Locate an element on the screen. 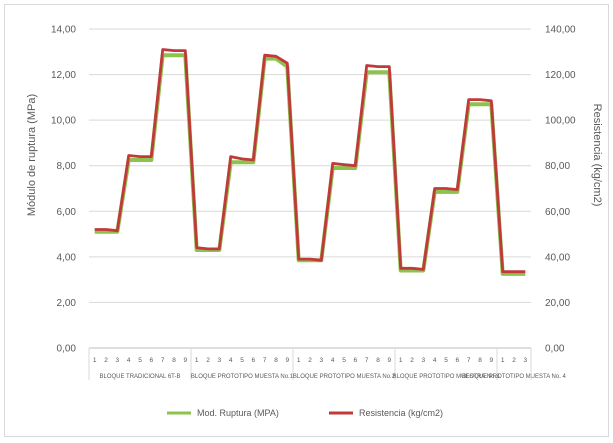  right-axis-title: Resistencia (kg/cm2) is located at coordinates (597, 155).